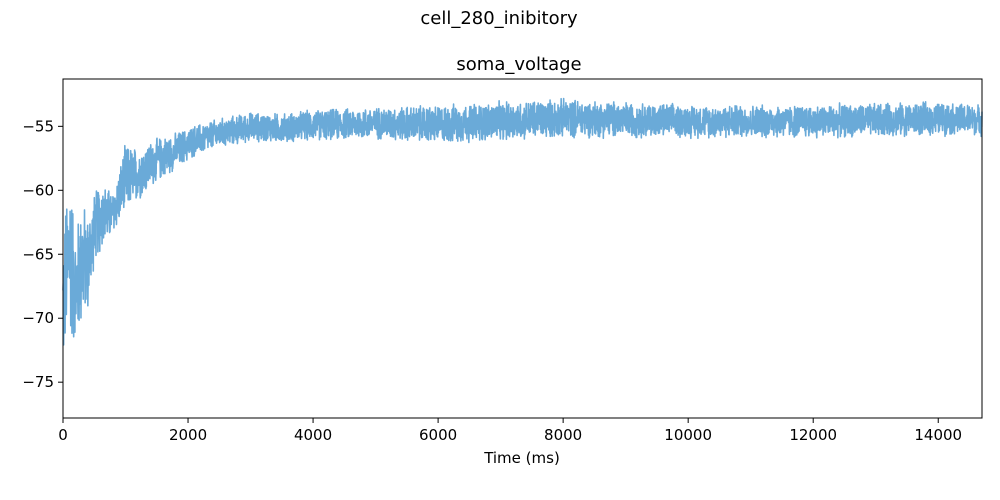 The height and width of the screenshot is (500, 1000). Describe the element at coordinates (499, 18) in the screenshot. I see `figure-suptitle: cell_280_inibitory` at that location.